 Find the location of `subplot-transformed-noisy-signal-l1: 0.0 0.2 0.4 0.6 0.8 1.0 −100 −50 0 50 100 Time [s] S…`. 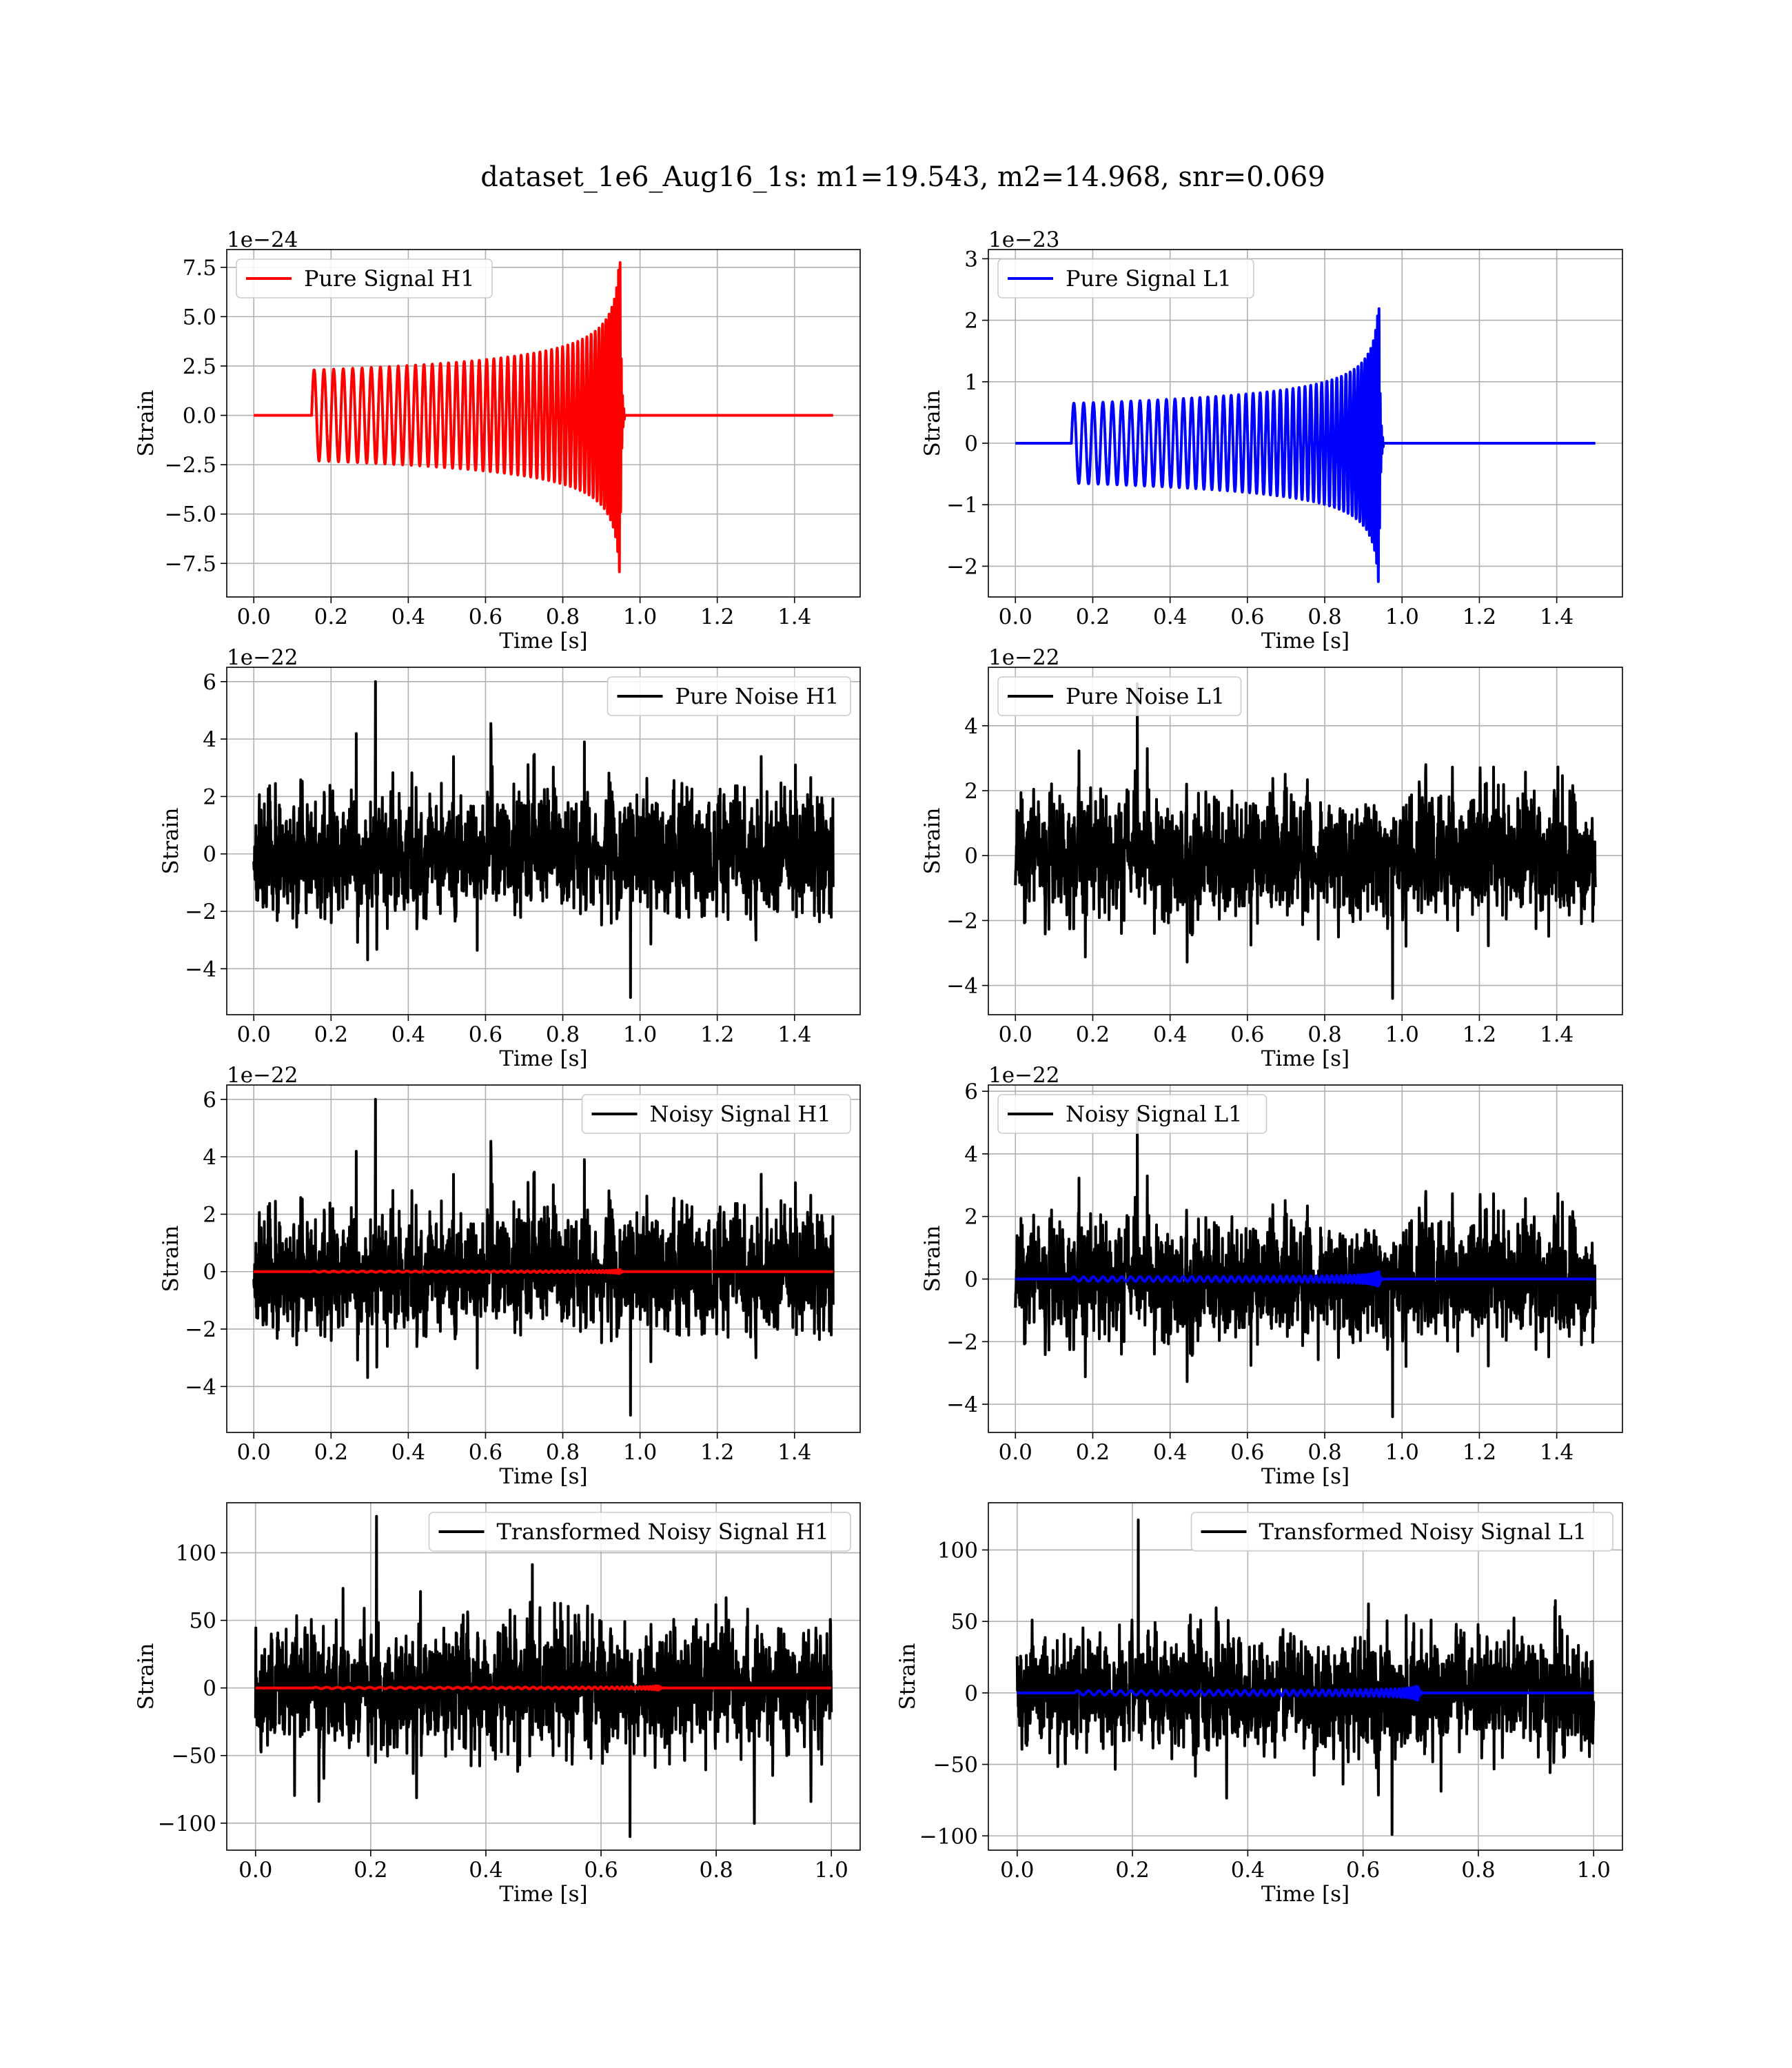

subplot-transformed-noisy-signal-l1: 0.0 0.2 0.4 0.6 0.8 1.0 −100 −50 0 50 100 Time [s] S… is located at coordinates (1259, 1704).